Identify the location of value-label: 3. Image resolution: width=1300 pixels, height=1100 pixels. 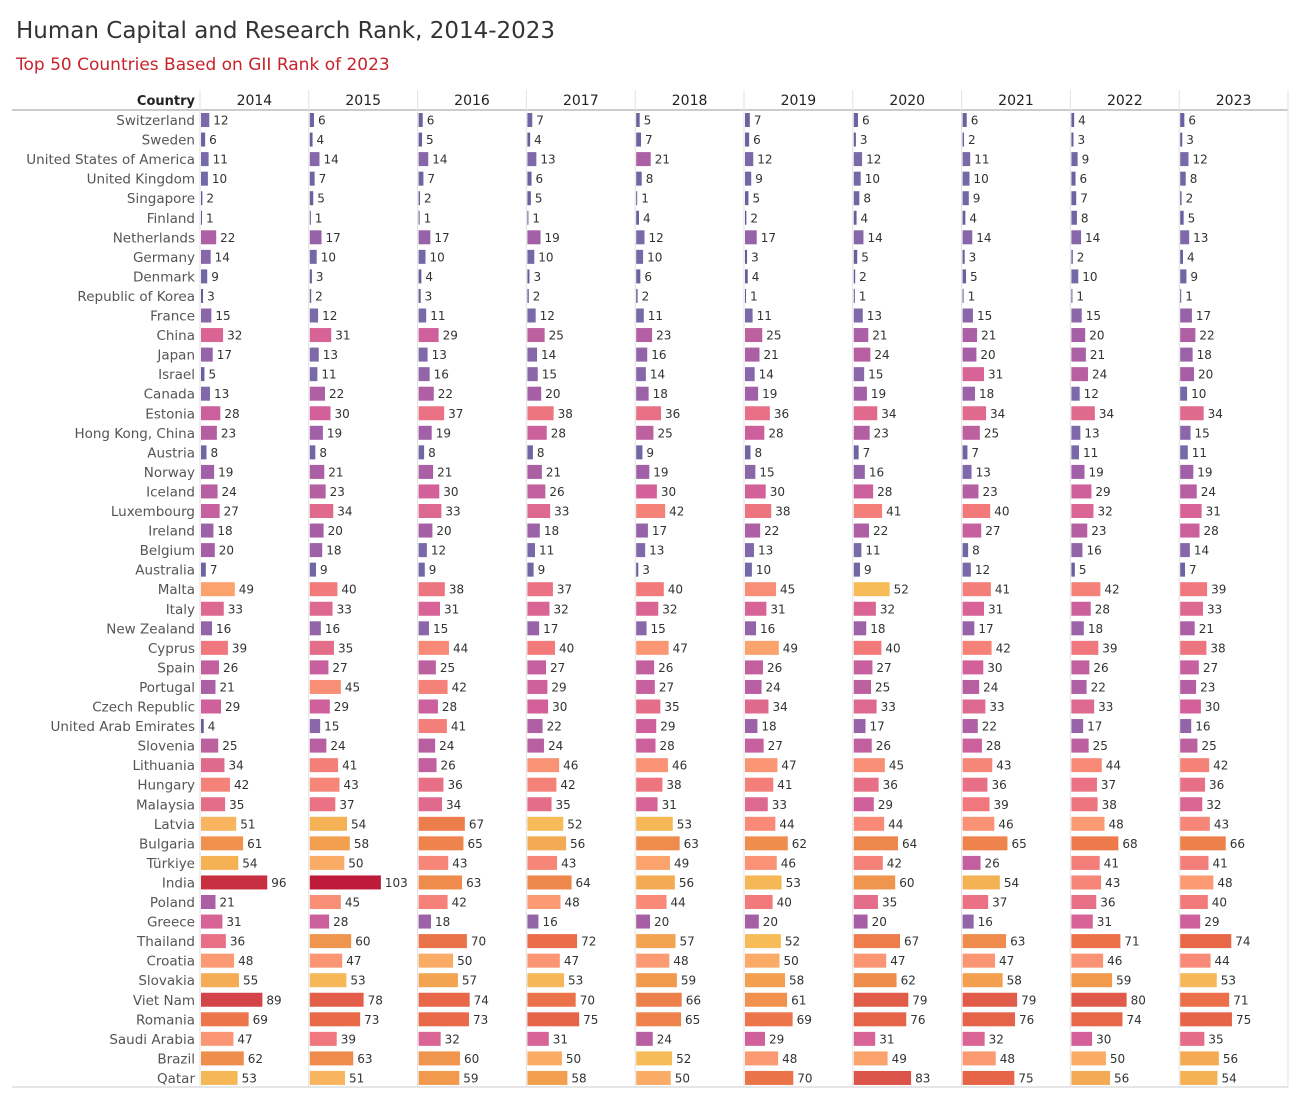
(537, 277).